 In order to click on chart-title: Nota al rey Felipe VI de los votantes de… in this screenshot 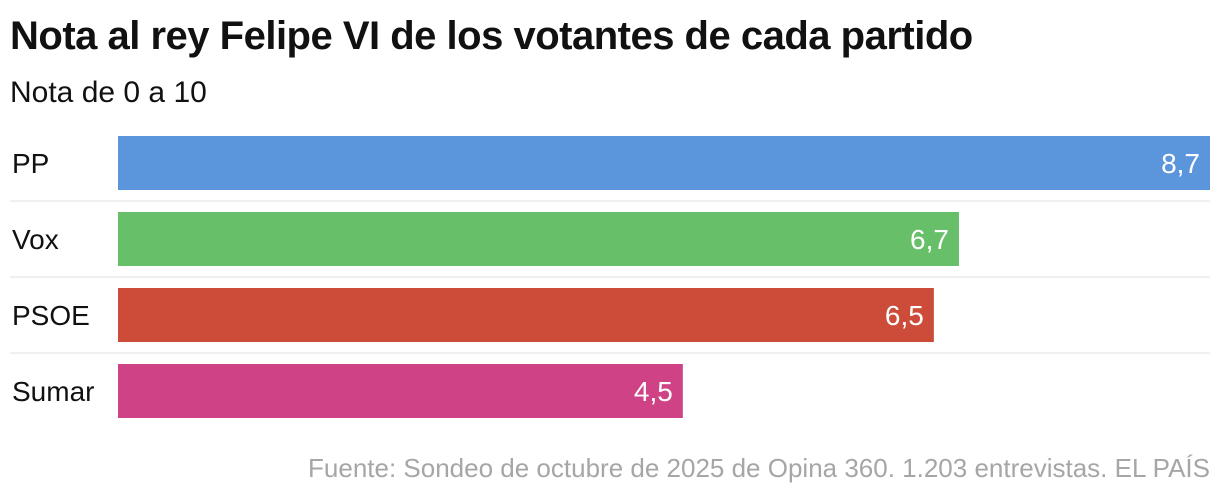, I will do `click(491, 36)`.